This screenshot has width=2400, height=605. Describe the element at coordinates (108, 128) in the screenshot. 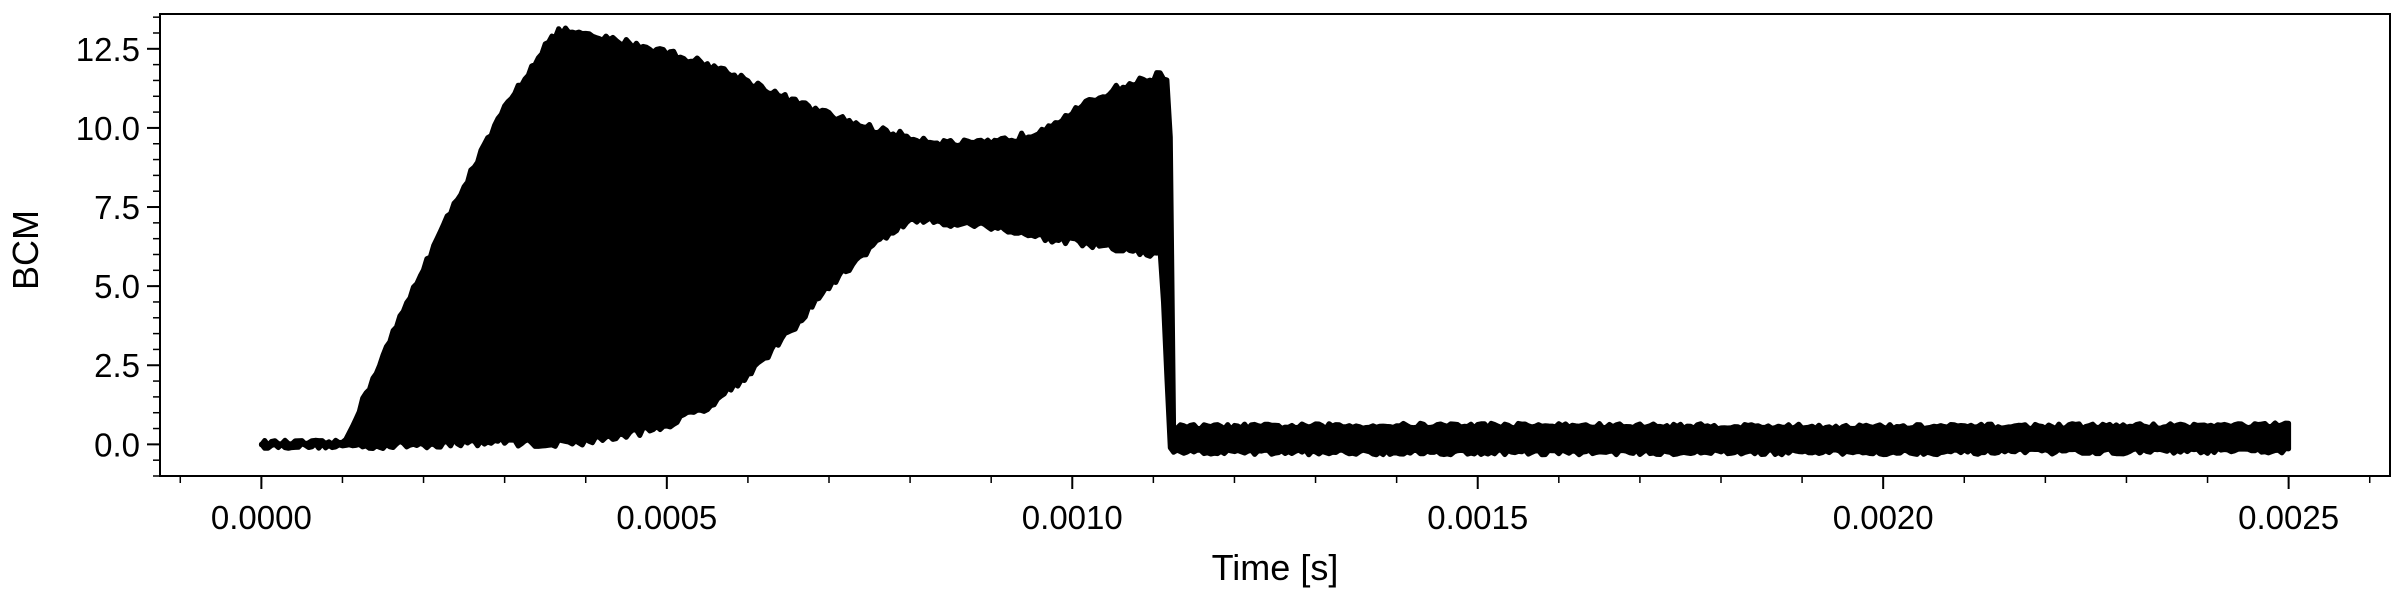

I see `y-tick-label: 10.0` at that location.